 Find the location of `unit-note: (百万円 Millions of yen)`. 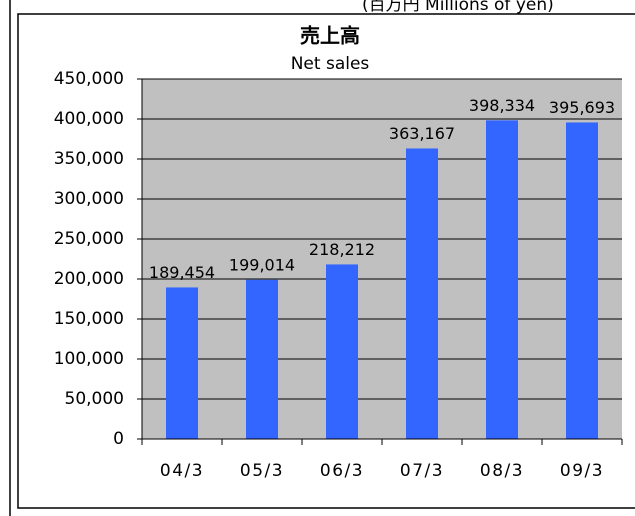

unit-note: (百万円 Millions of yen) is located at coordinates (458, 7).